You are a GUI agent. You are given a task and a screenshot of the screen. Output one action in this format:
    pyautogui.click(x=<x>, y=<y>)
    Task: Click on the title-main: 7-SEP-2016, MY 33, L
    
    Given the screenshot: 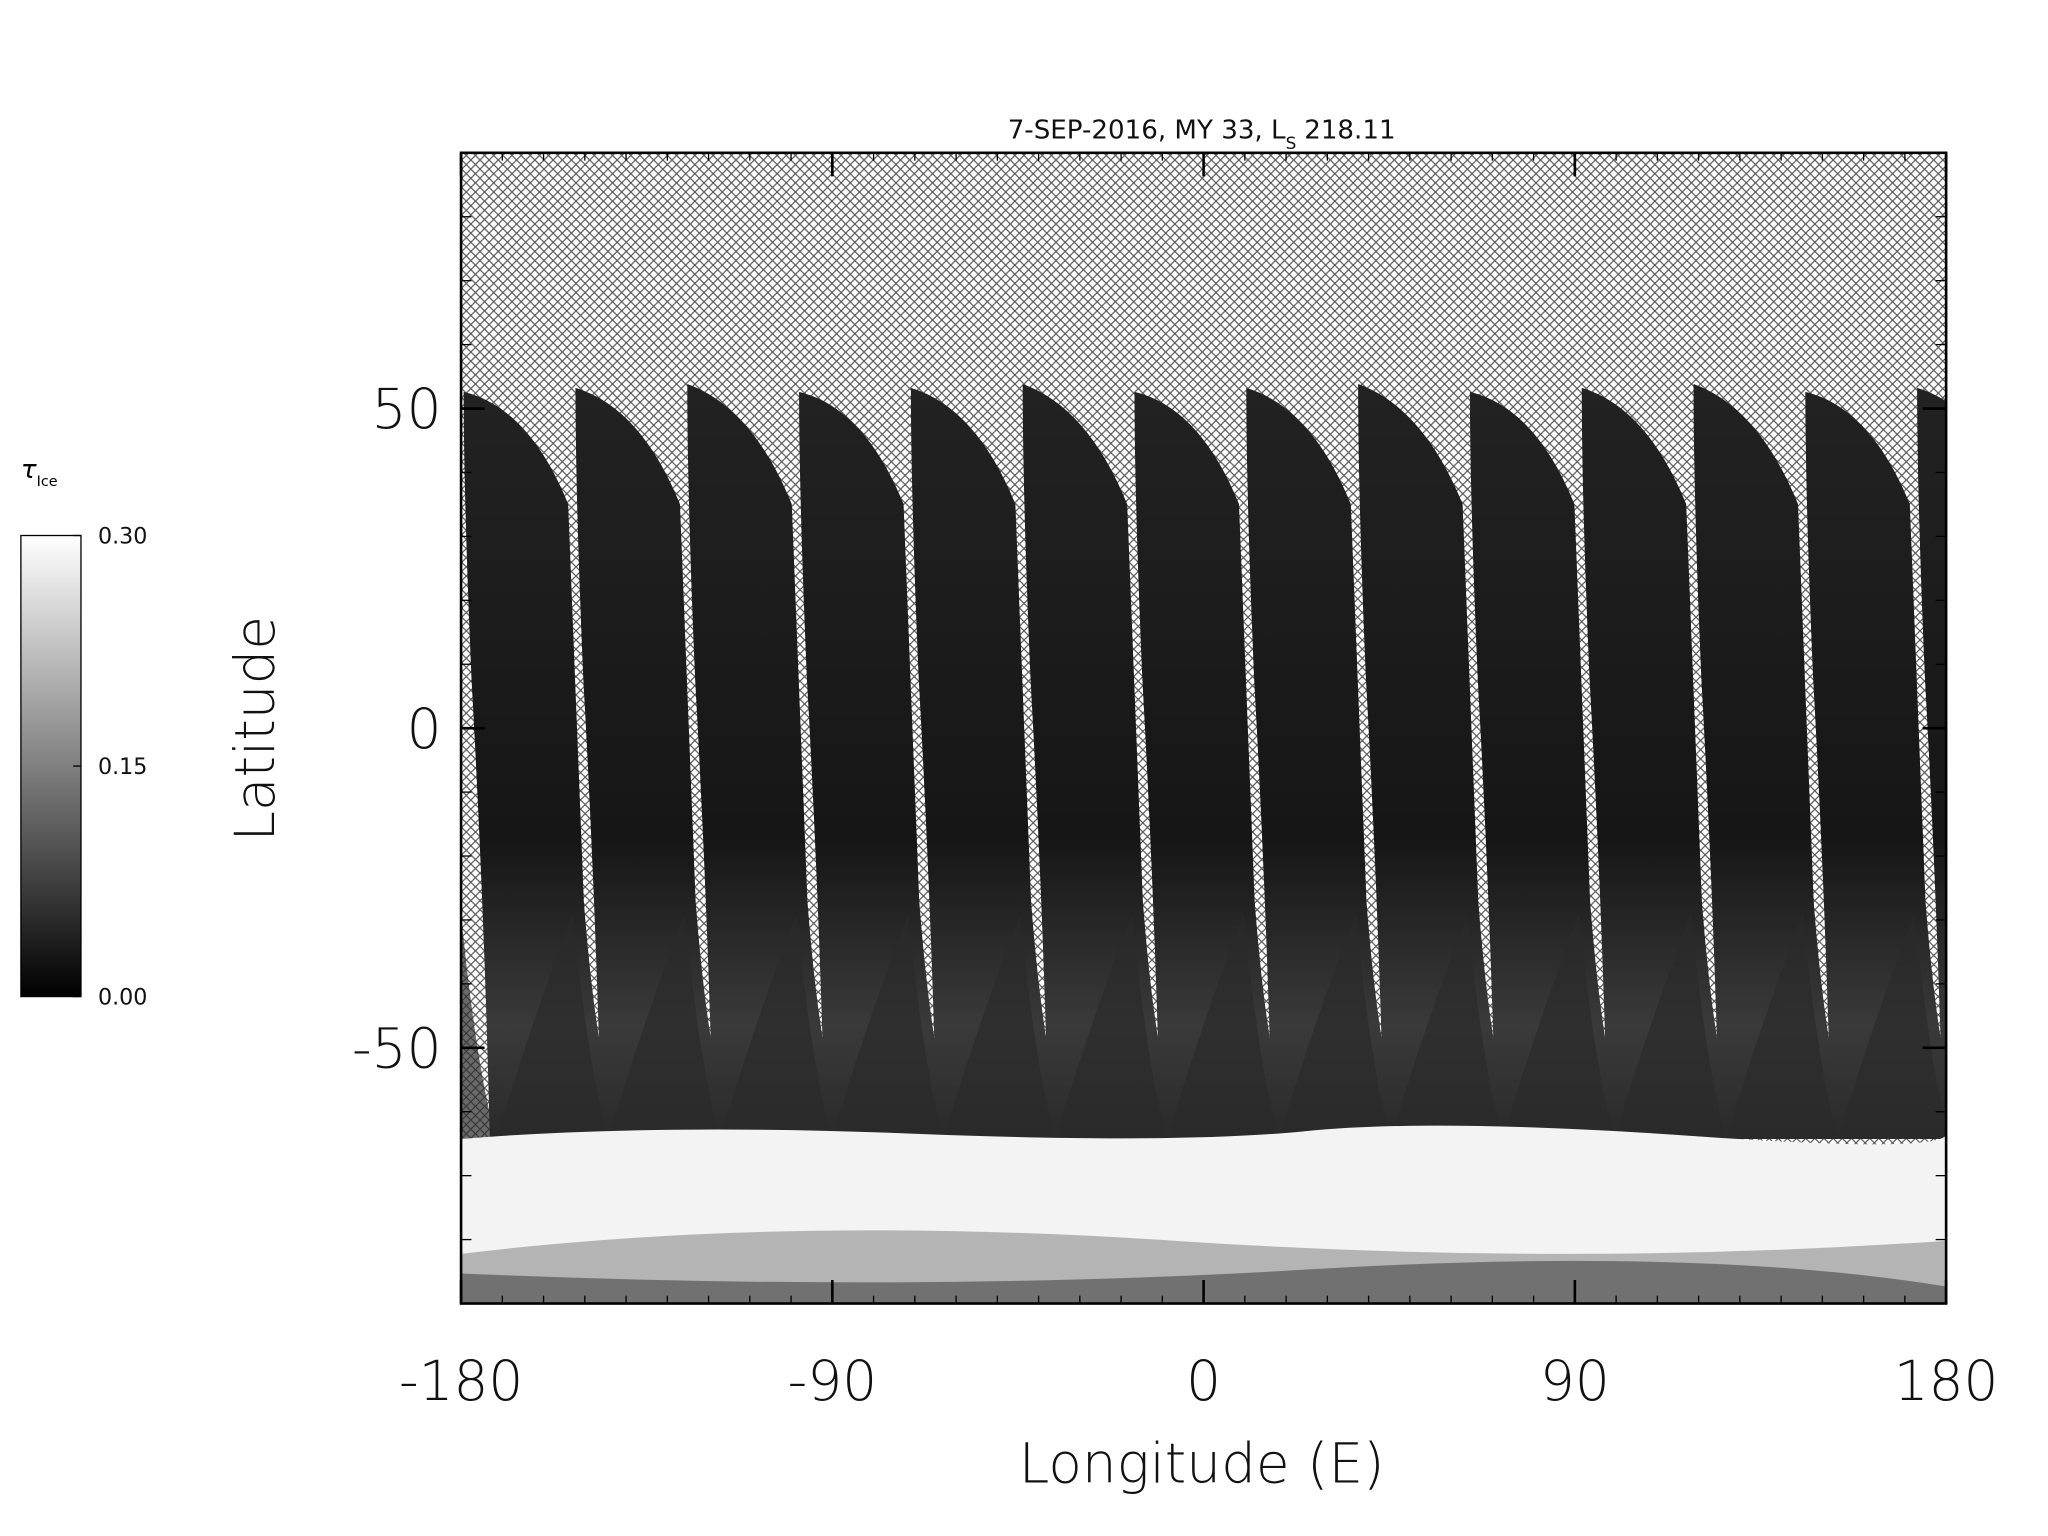 What is the action you would take?
    pyautogui.click(x=1147, y=130)
    